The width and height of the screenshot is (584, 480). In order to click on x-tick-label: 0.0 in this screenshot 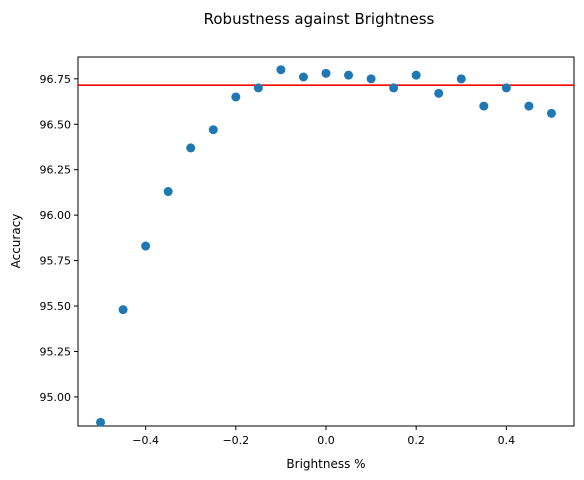, I will do `click(326, 440)`.